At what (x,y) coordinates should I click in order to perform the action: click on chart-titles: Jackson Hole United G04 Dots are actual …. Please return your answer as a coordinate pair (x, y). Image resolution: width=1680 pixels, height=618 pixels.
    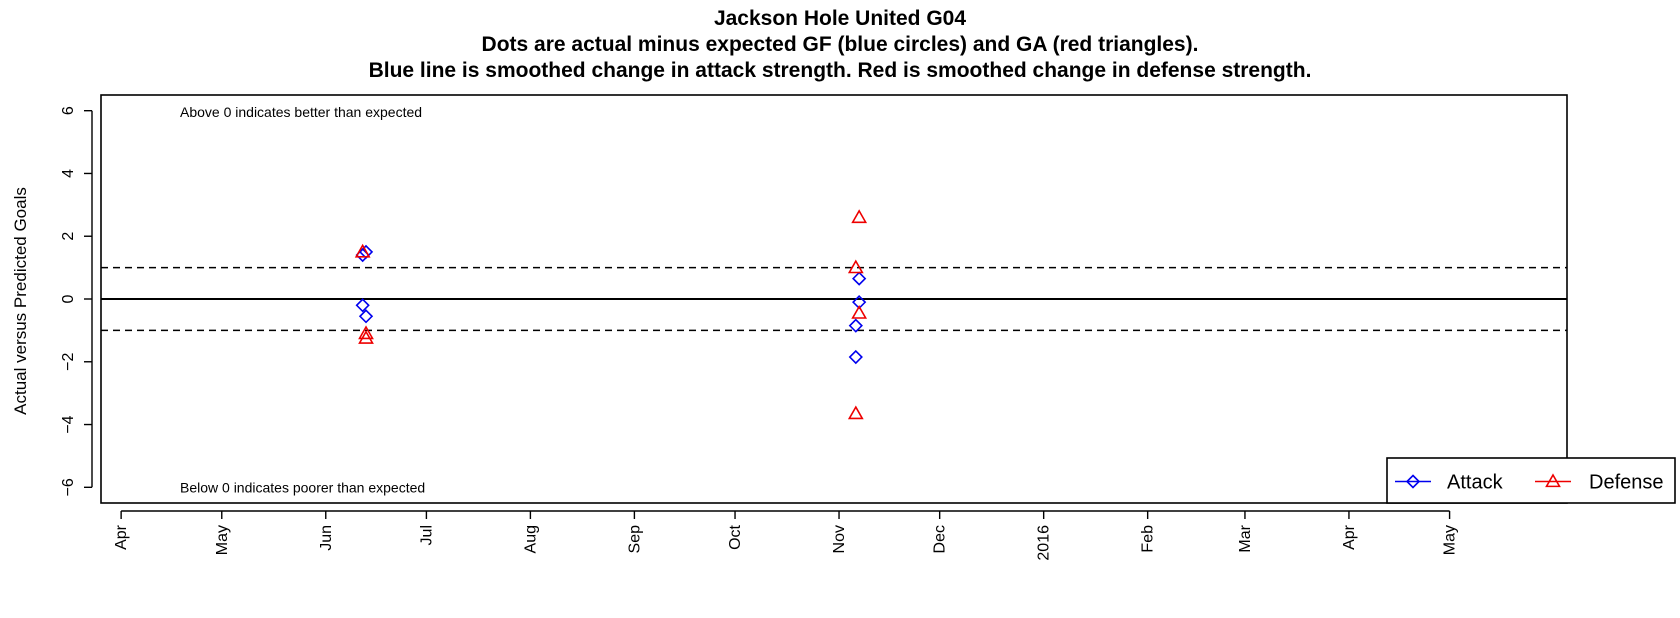
    Looking at the image, I should click on (840, 45).